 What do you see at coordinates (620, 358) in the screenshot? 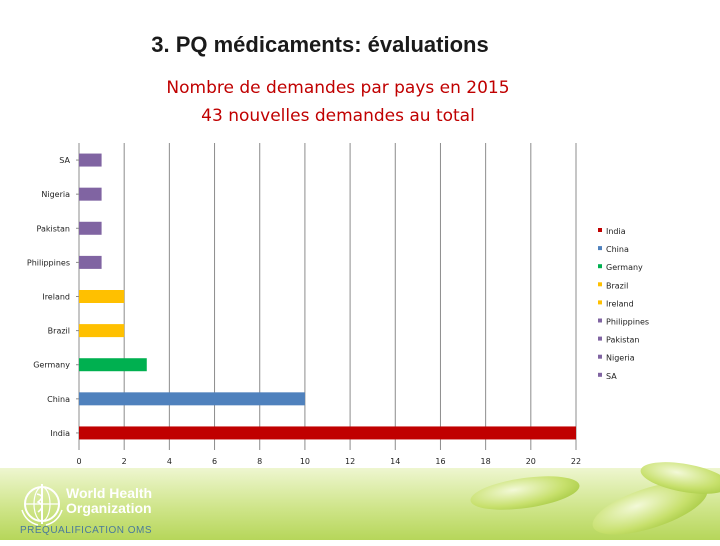
I see `legend-label: Nigeria` at bounding box center [620, 358].